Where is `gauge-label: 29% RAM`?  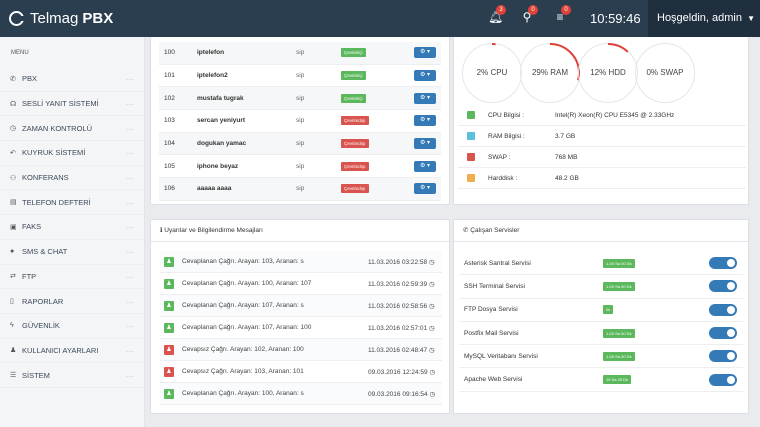
gauge-label: 29% RAM is located at coordinates (549, 72).